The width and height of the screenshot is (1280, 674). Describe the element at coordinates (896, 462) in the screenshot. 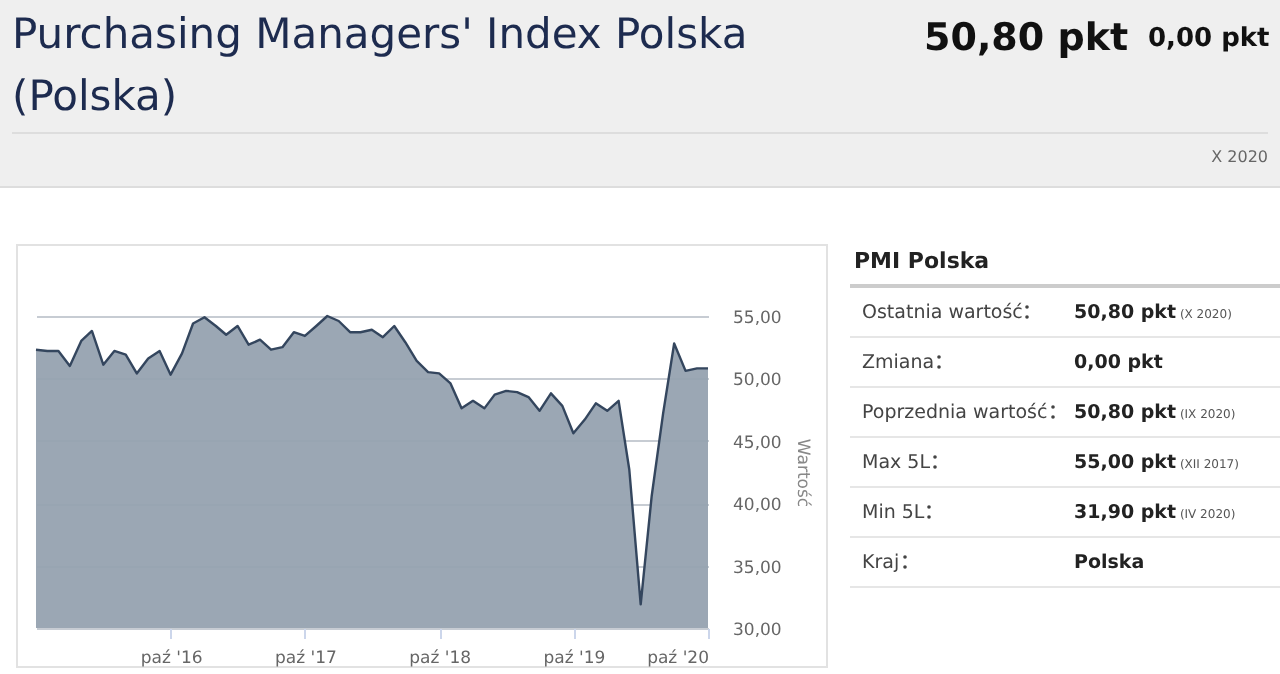

I see `category-label: Max 5L` at that location.